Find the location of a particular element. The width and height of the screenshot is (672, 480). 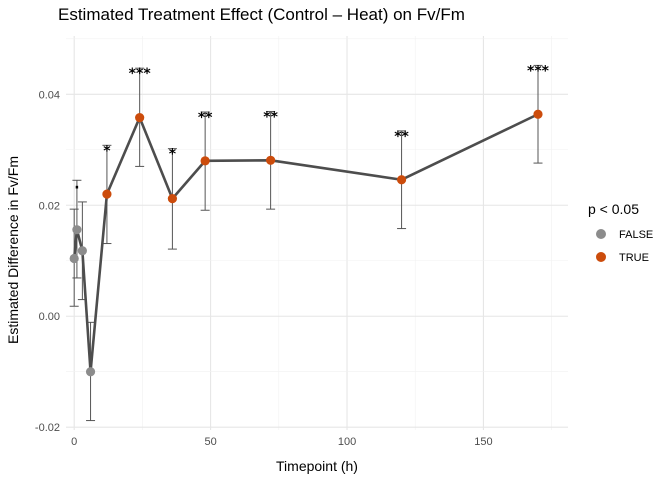

x-tick-label: 50 is located at coordinates (210, 442).